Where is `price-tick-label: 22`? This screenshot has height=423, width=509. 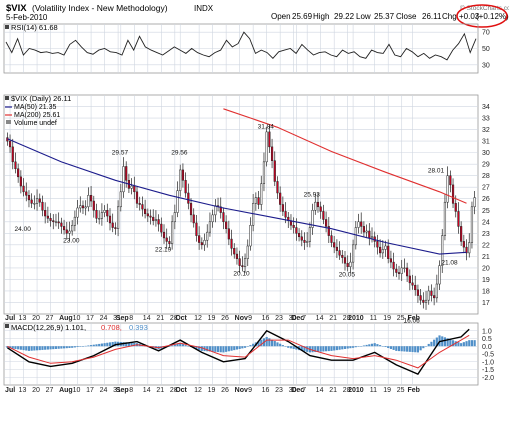 price-tick-label: 22 is located at coordinates (486, 245).